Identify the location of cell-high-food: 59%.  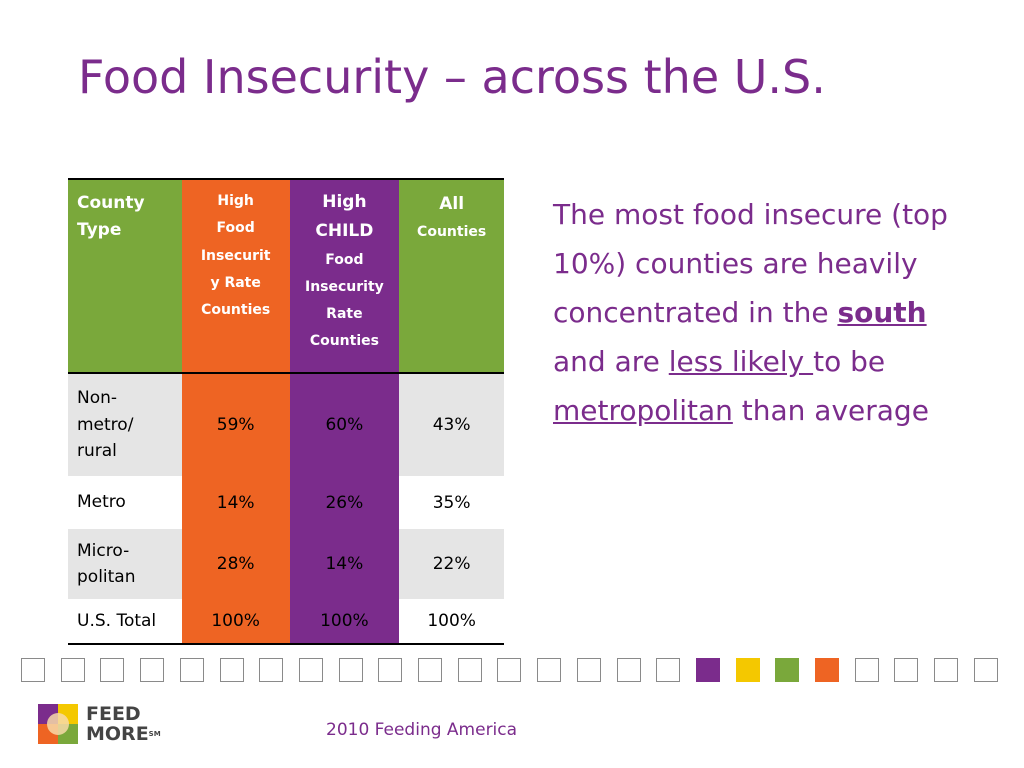
(235, 424).